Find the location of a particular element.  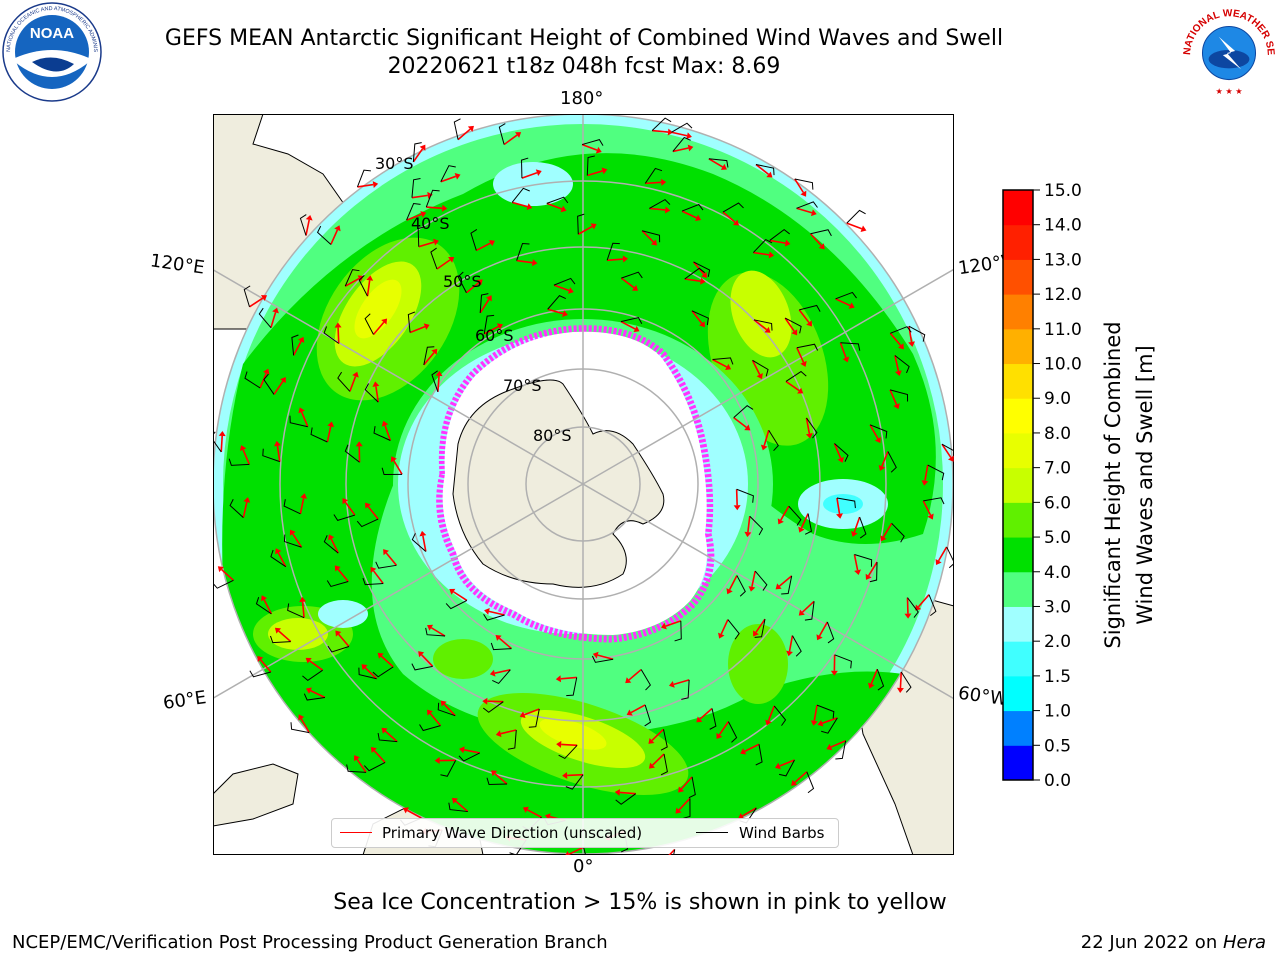

legend-swatch-wind is located at coordinates (712, 832).